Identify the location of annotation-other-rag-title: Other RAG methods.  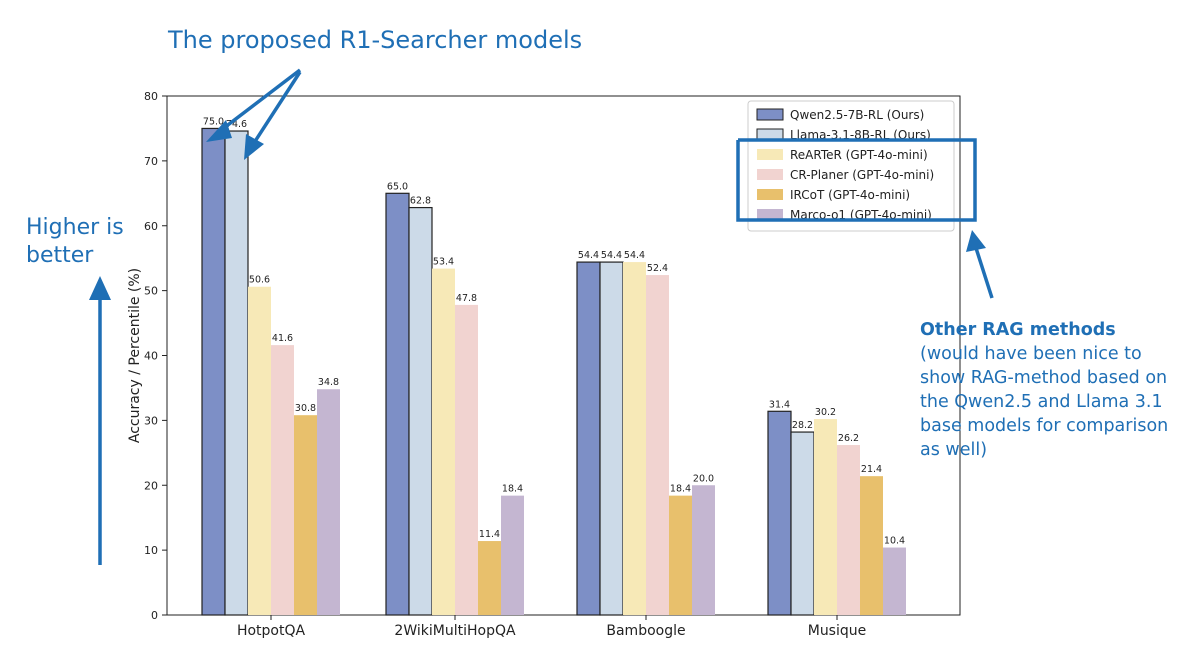
(1018, 330).